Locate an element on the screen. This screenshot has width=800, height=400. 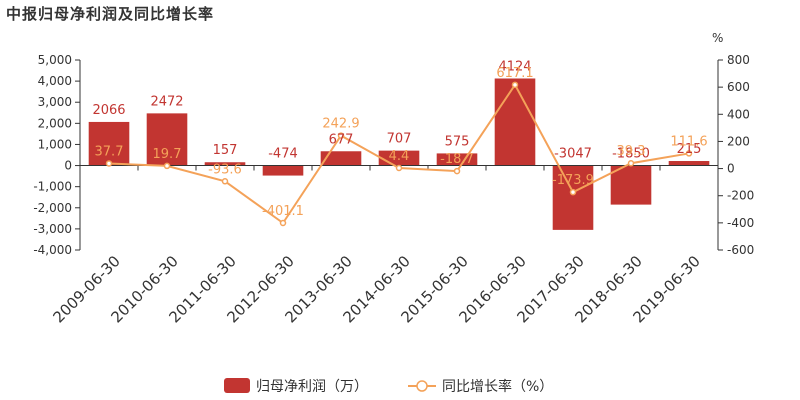
right-tick-label: 600 is located at coordinates (738, 87).